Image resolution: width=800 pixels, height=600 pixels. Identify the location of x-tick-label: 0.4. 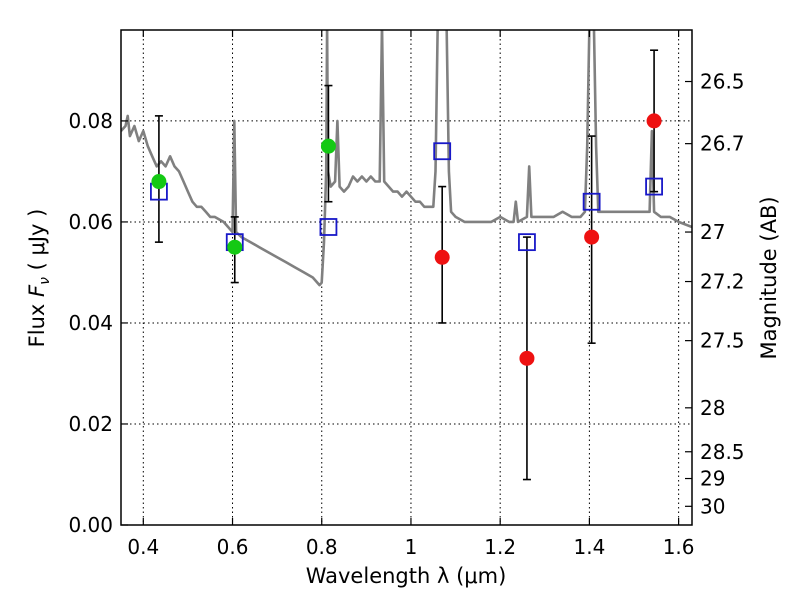
(143, 547).